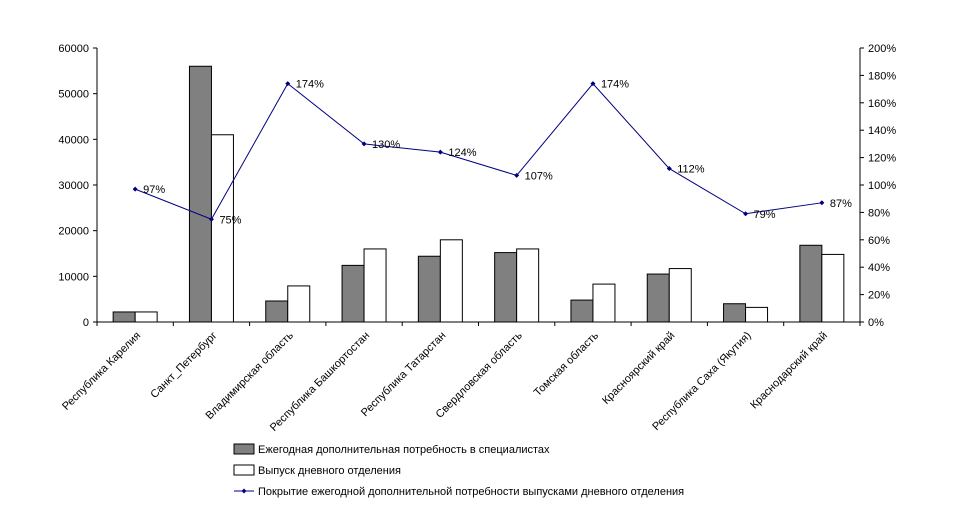 The height and width of the screenshot is (512, 977). Describe the element at coordinates (638, 368) in the screenshot. I see `x-category-label: Красноярский край` at that location.